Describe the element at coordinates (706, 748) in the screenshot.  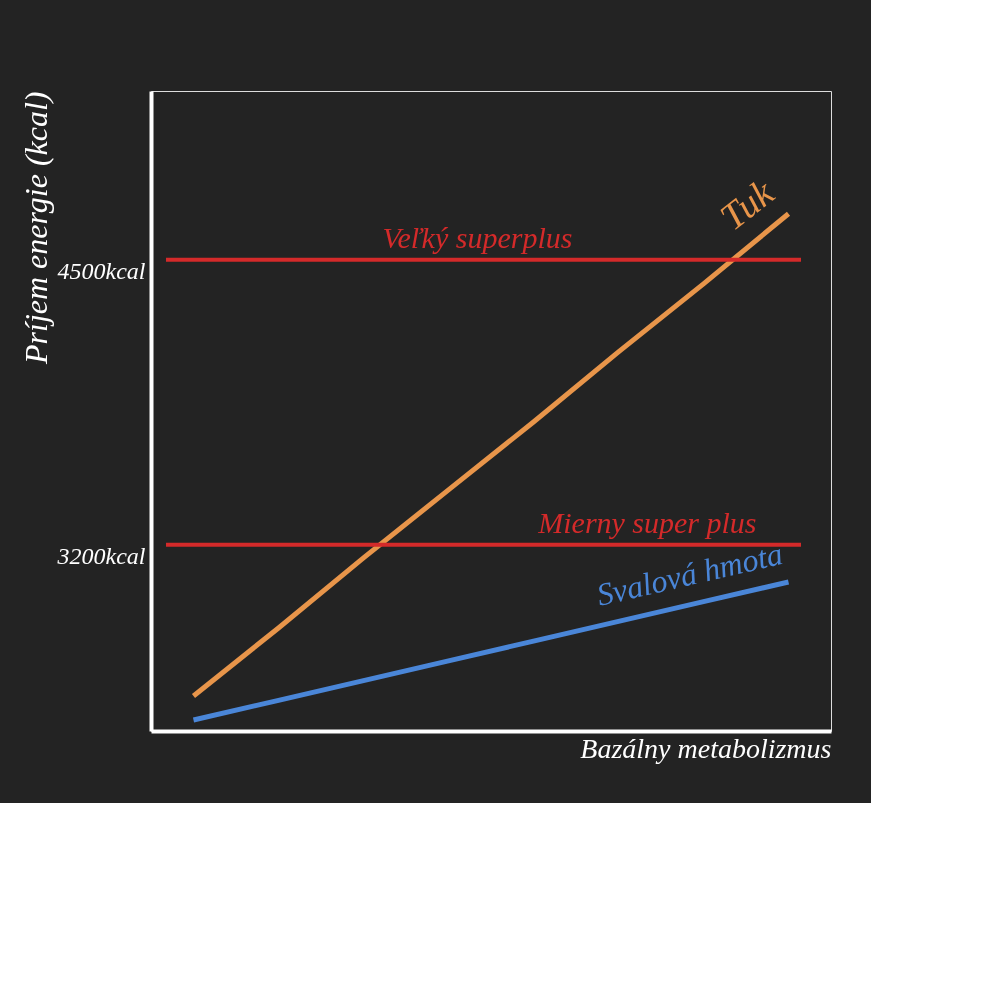
I see `x-axis-title: Bazálny metabolizmus` at that location.